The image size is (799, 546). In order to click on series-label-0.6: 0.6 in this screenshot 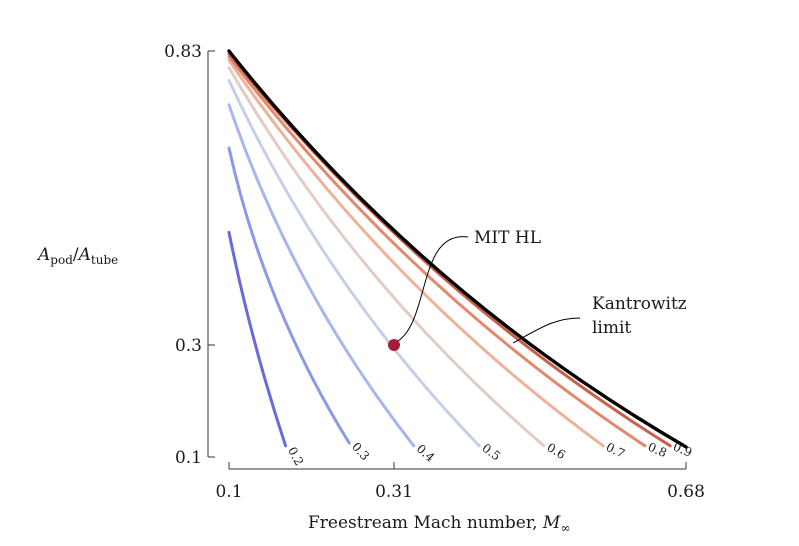, I will do `click(556, 451)`.